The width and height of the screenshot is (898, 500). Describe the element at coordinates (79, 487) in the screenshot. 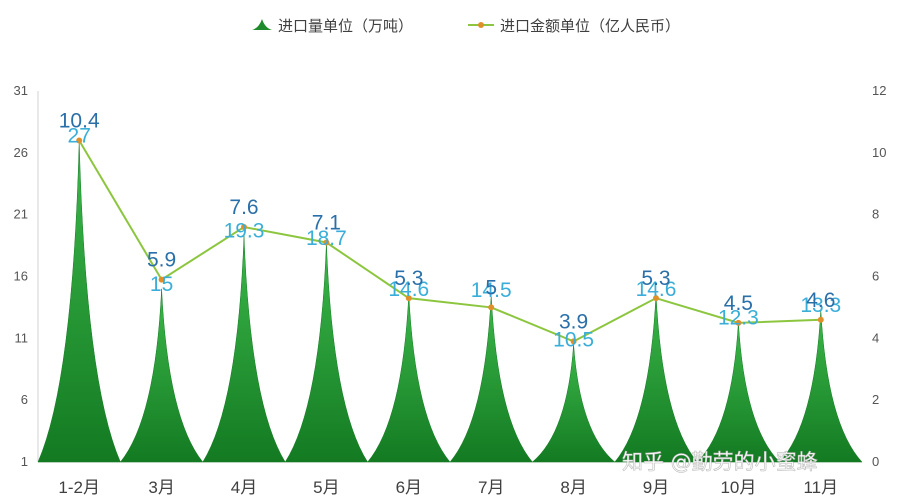

I see `x-tick-label: 1-2月` at that location.